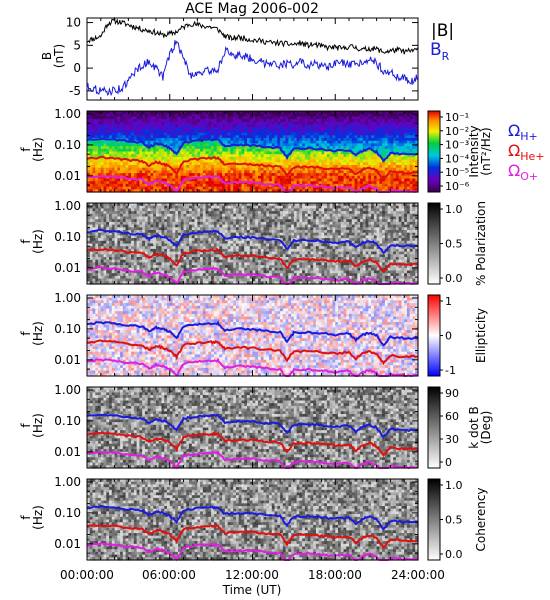 Image resolution: width=550 pixels, height=600 pixels. What do you see at coordinates (523, 132) in the screenshot?
I see `legend-gyrofrequency: ΩH+` at bounding box center [523, 132].